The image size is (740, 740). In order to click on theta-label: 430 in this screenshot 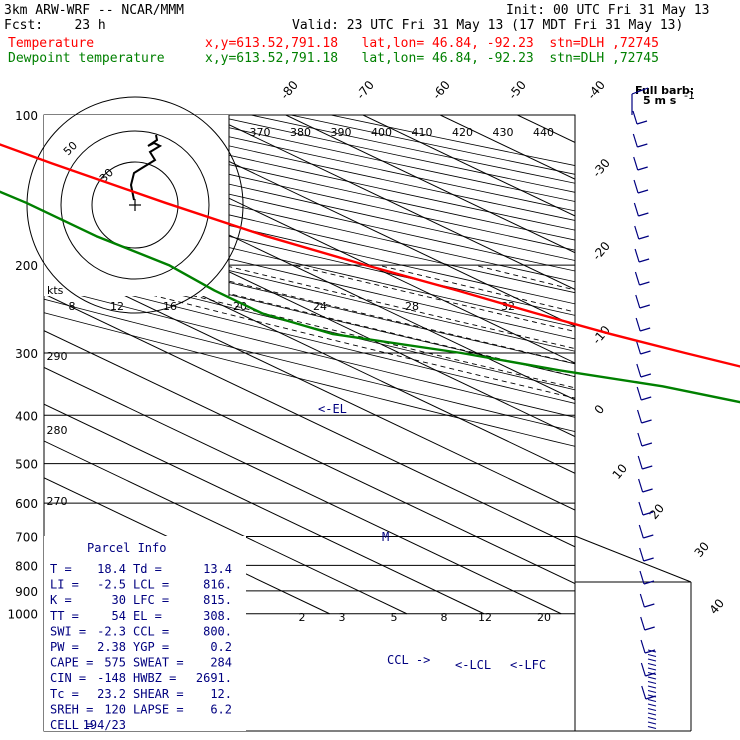, I will do `click(503, 132)`.